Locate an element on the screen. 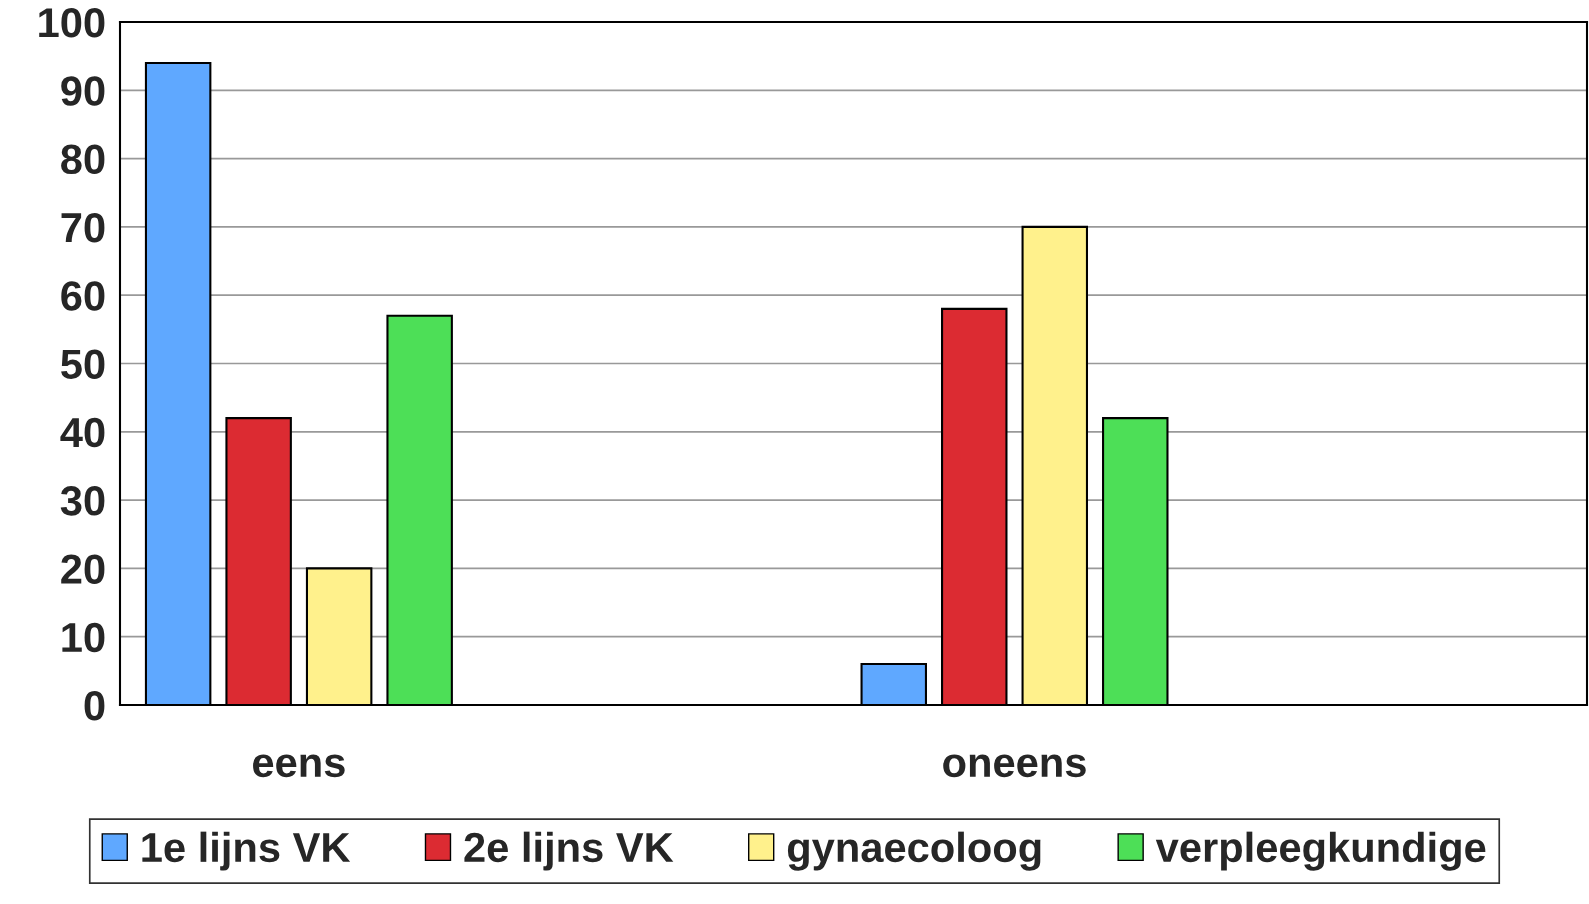 This screenshot has width=1589, height=904. legend-label: 1e lijns VK is located at coordinates (246, 851).